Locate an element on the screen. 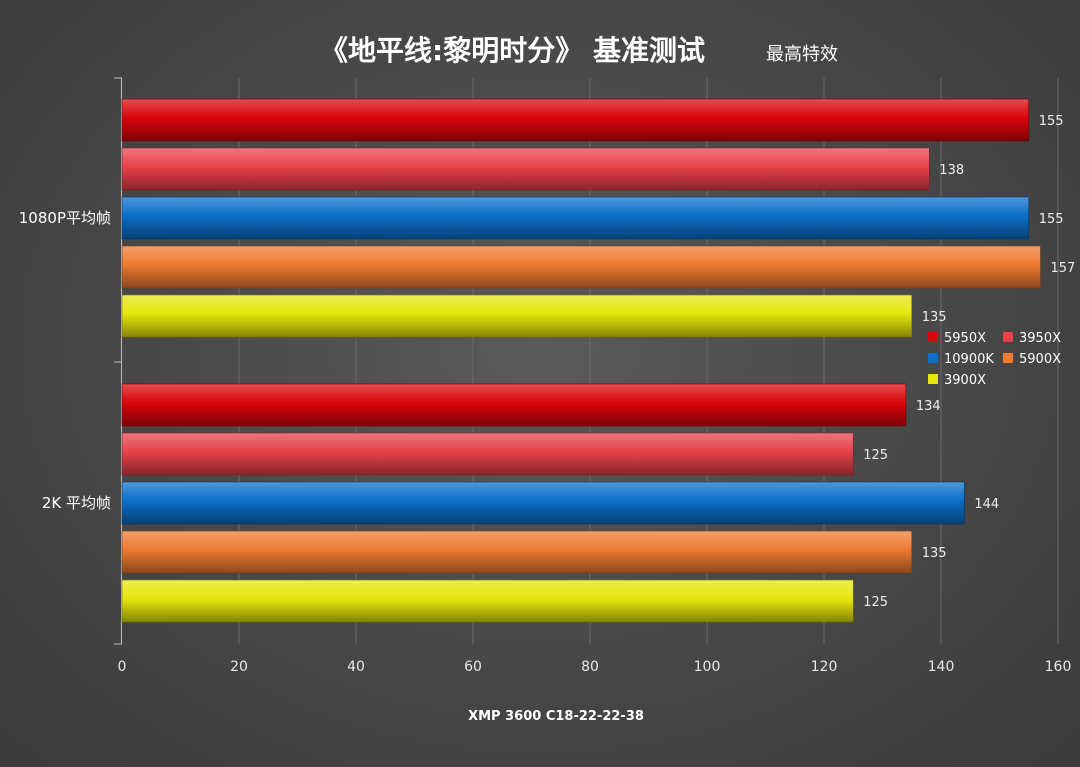  x-axis-ticks: 0 20 40 60 80 100 120 140 160 is located at coordinates (595, 667).